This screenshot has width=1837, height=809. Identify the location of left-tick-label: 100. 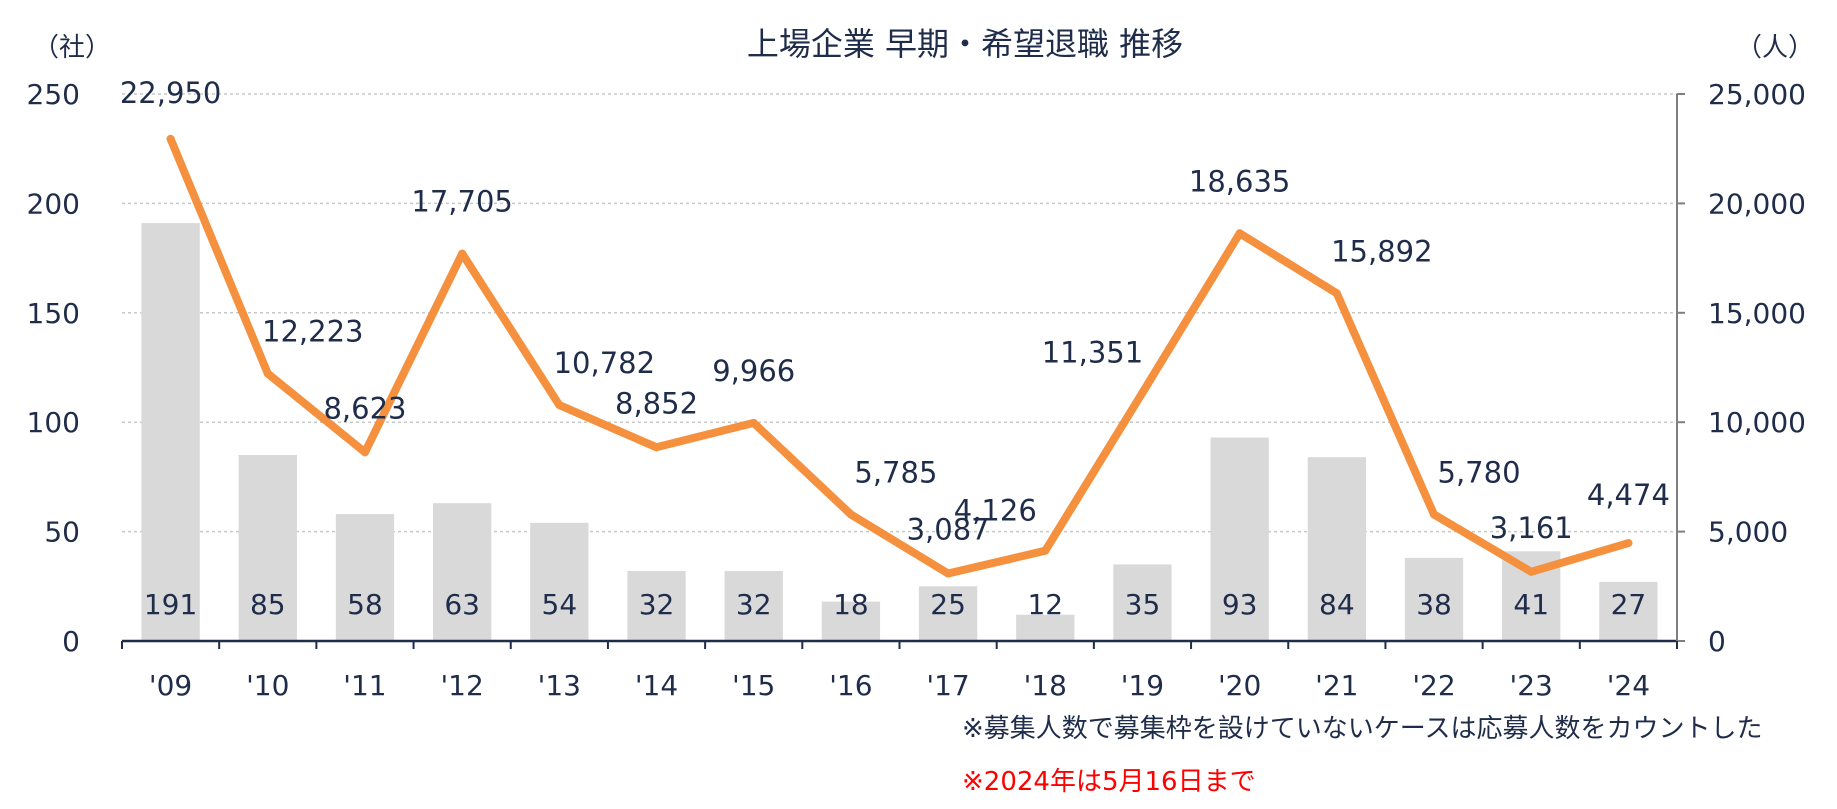
(53, 422).